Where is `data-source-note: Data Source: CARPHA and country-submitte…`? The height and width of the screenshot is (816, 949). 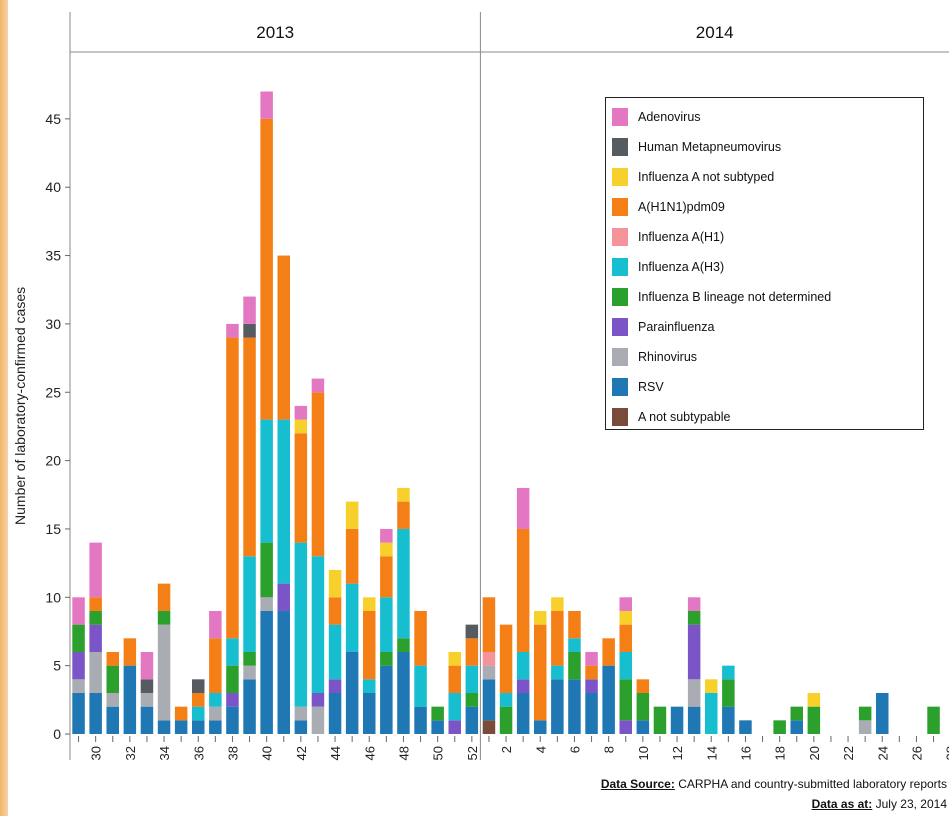
data-source-note: Data Source: CARPHA and country-submitte… is located at coordinates (774, 794).